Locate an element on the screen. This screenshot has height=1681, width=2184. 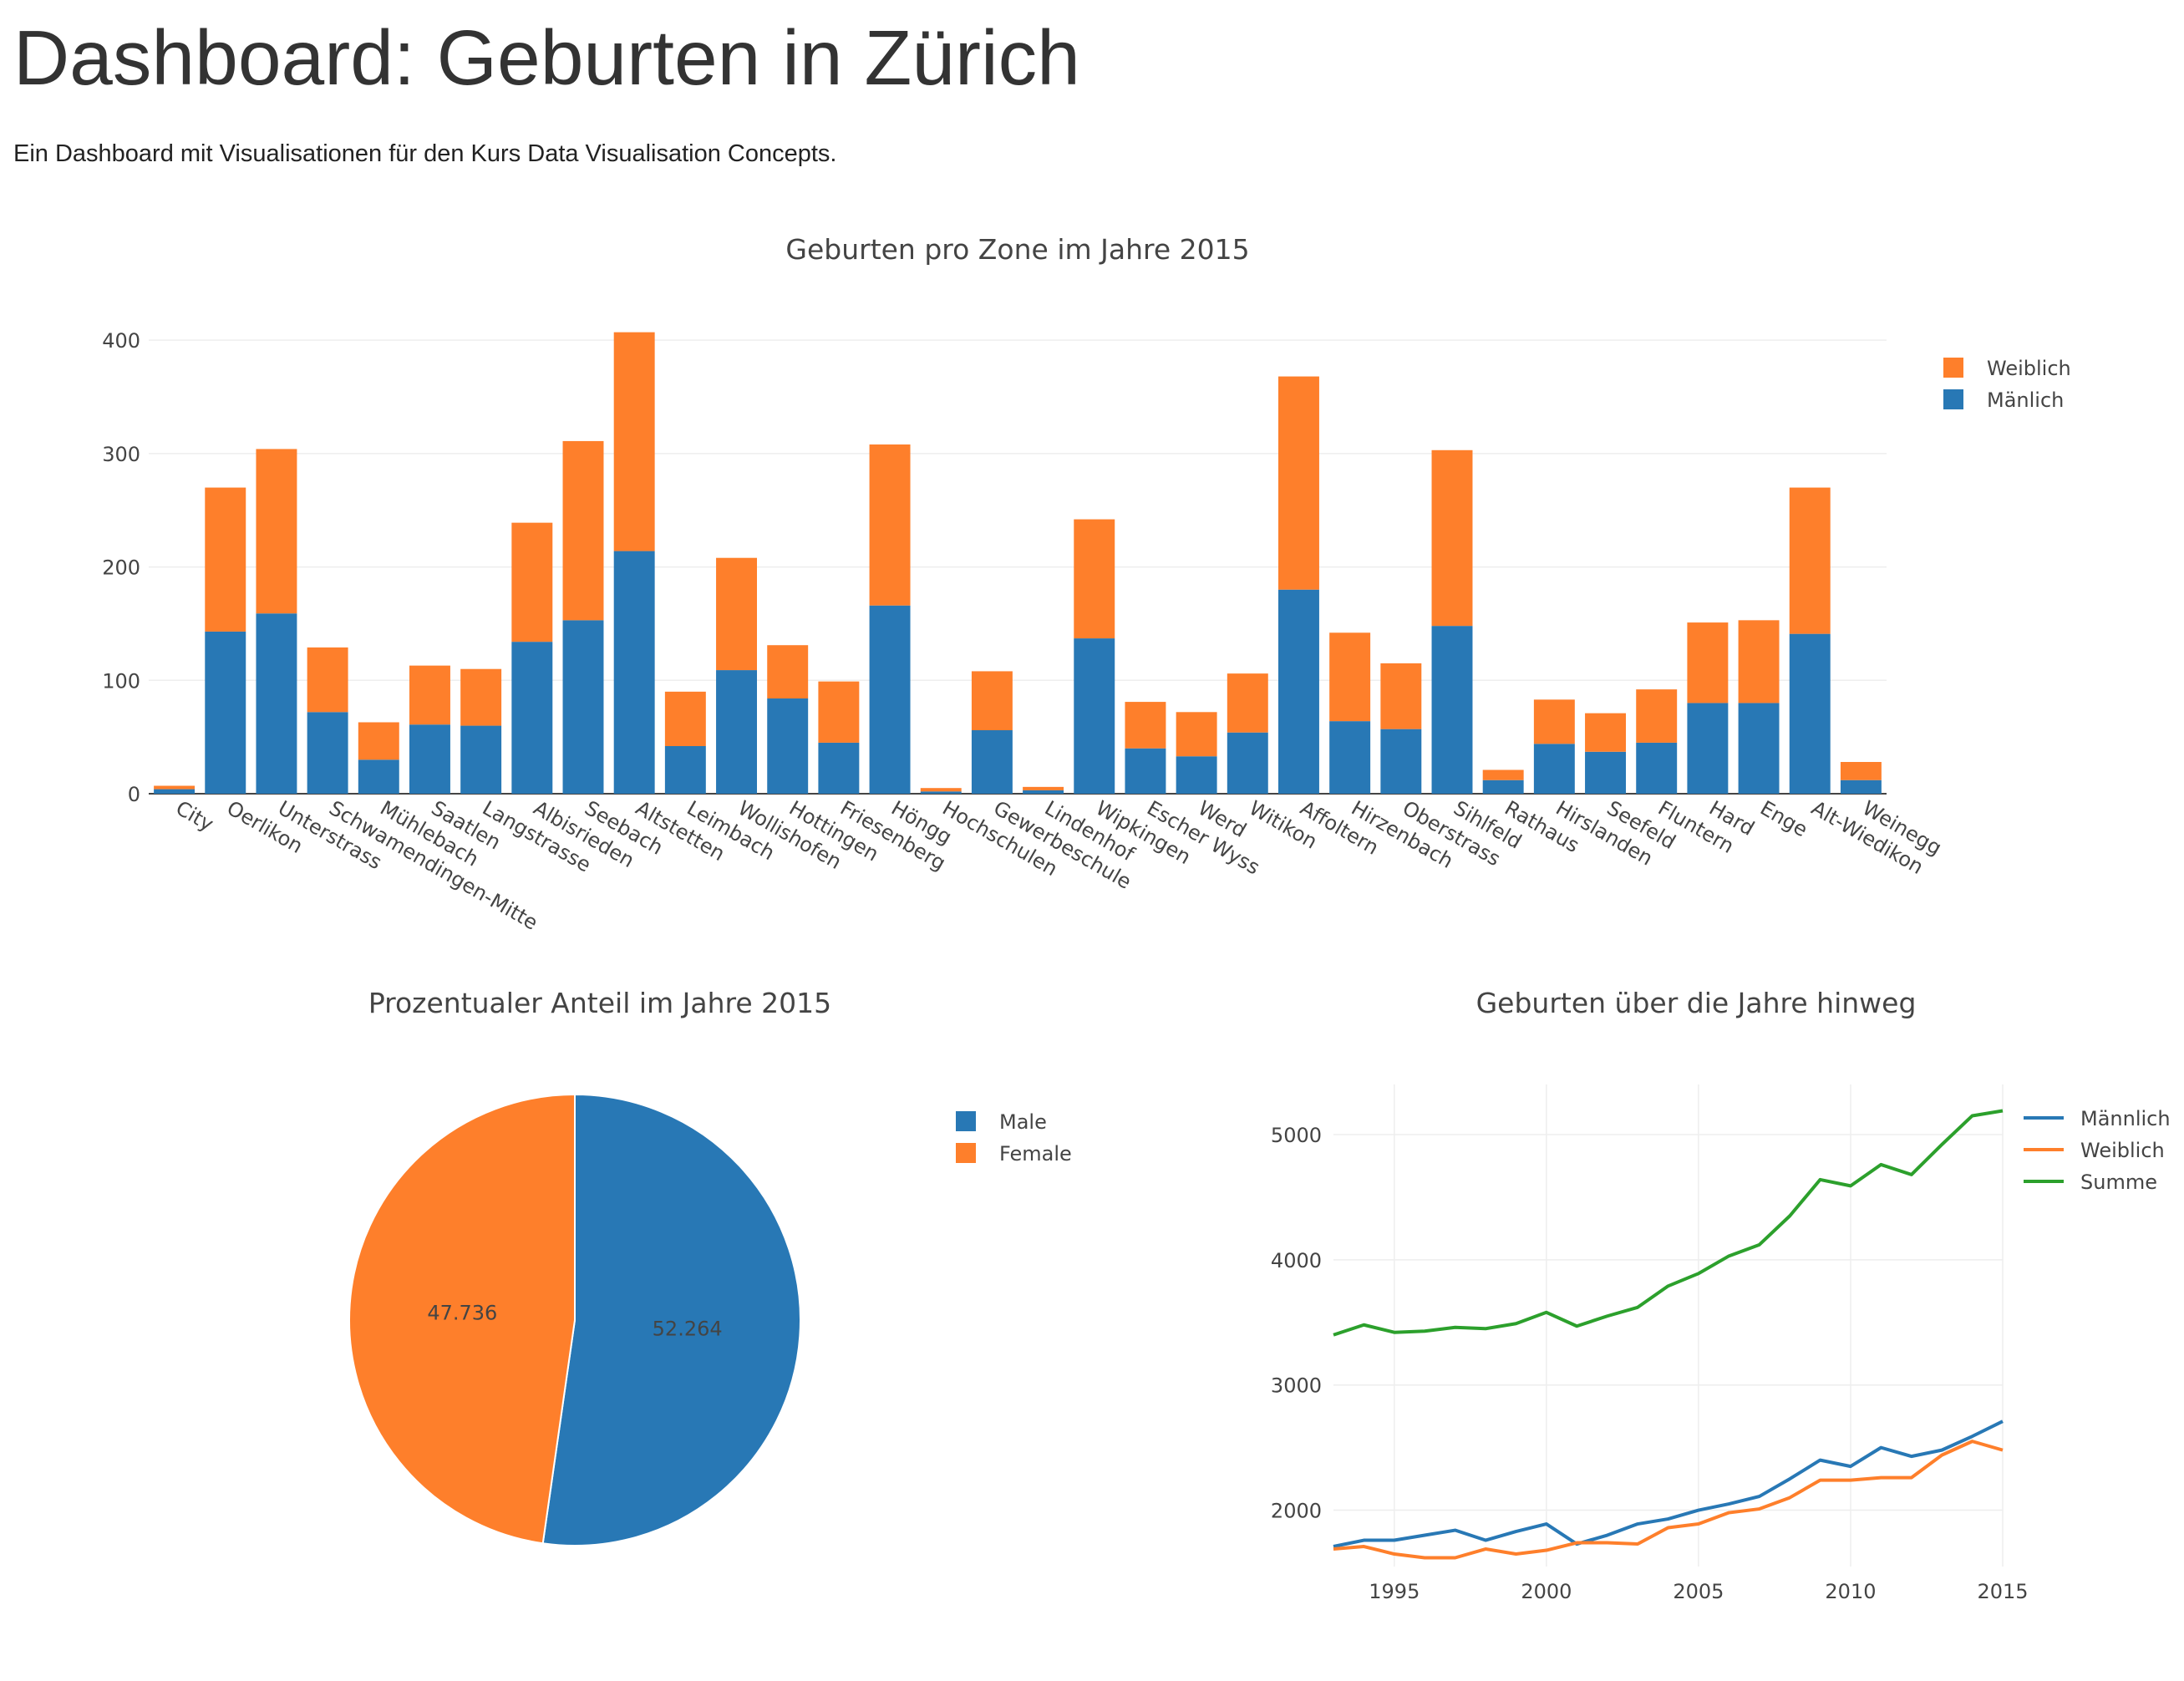
x-tick-label: 1995 is located at coordinates (1394, 1591).